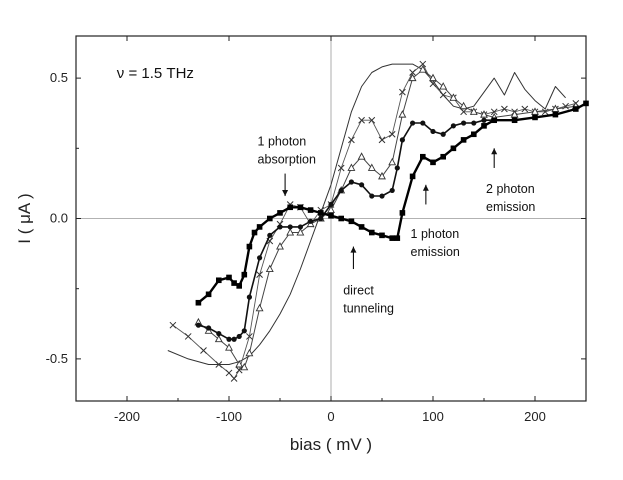 The height and width of the screenshot is (480, 623). I want to click on x-tick-label: 200, so click(535, 416).